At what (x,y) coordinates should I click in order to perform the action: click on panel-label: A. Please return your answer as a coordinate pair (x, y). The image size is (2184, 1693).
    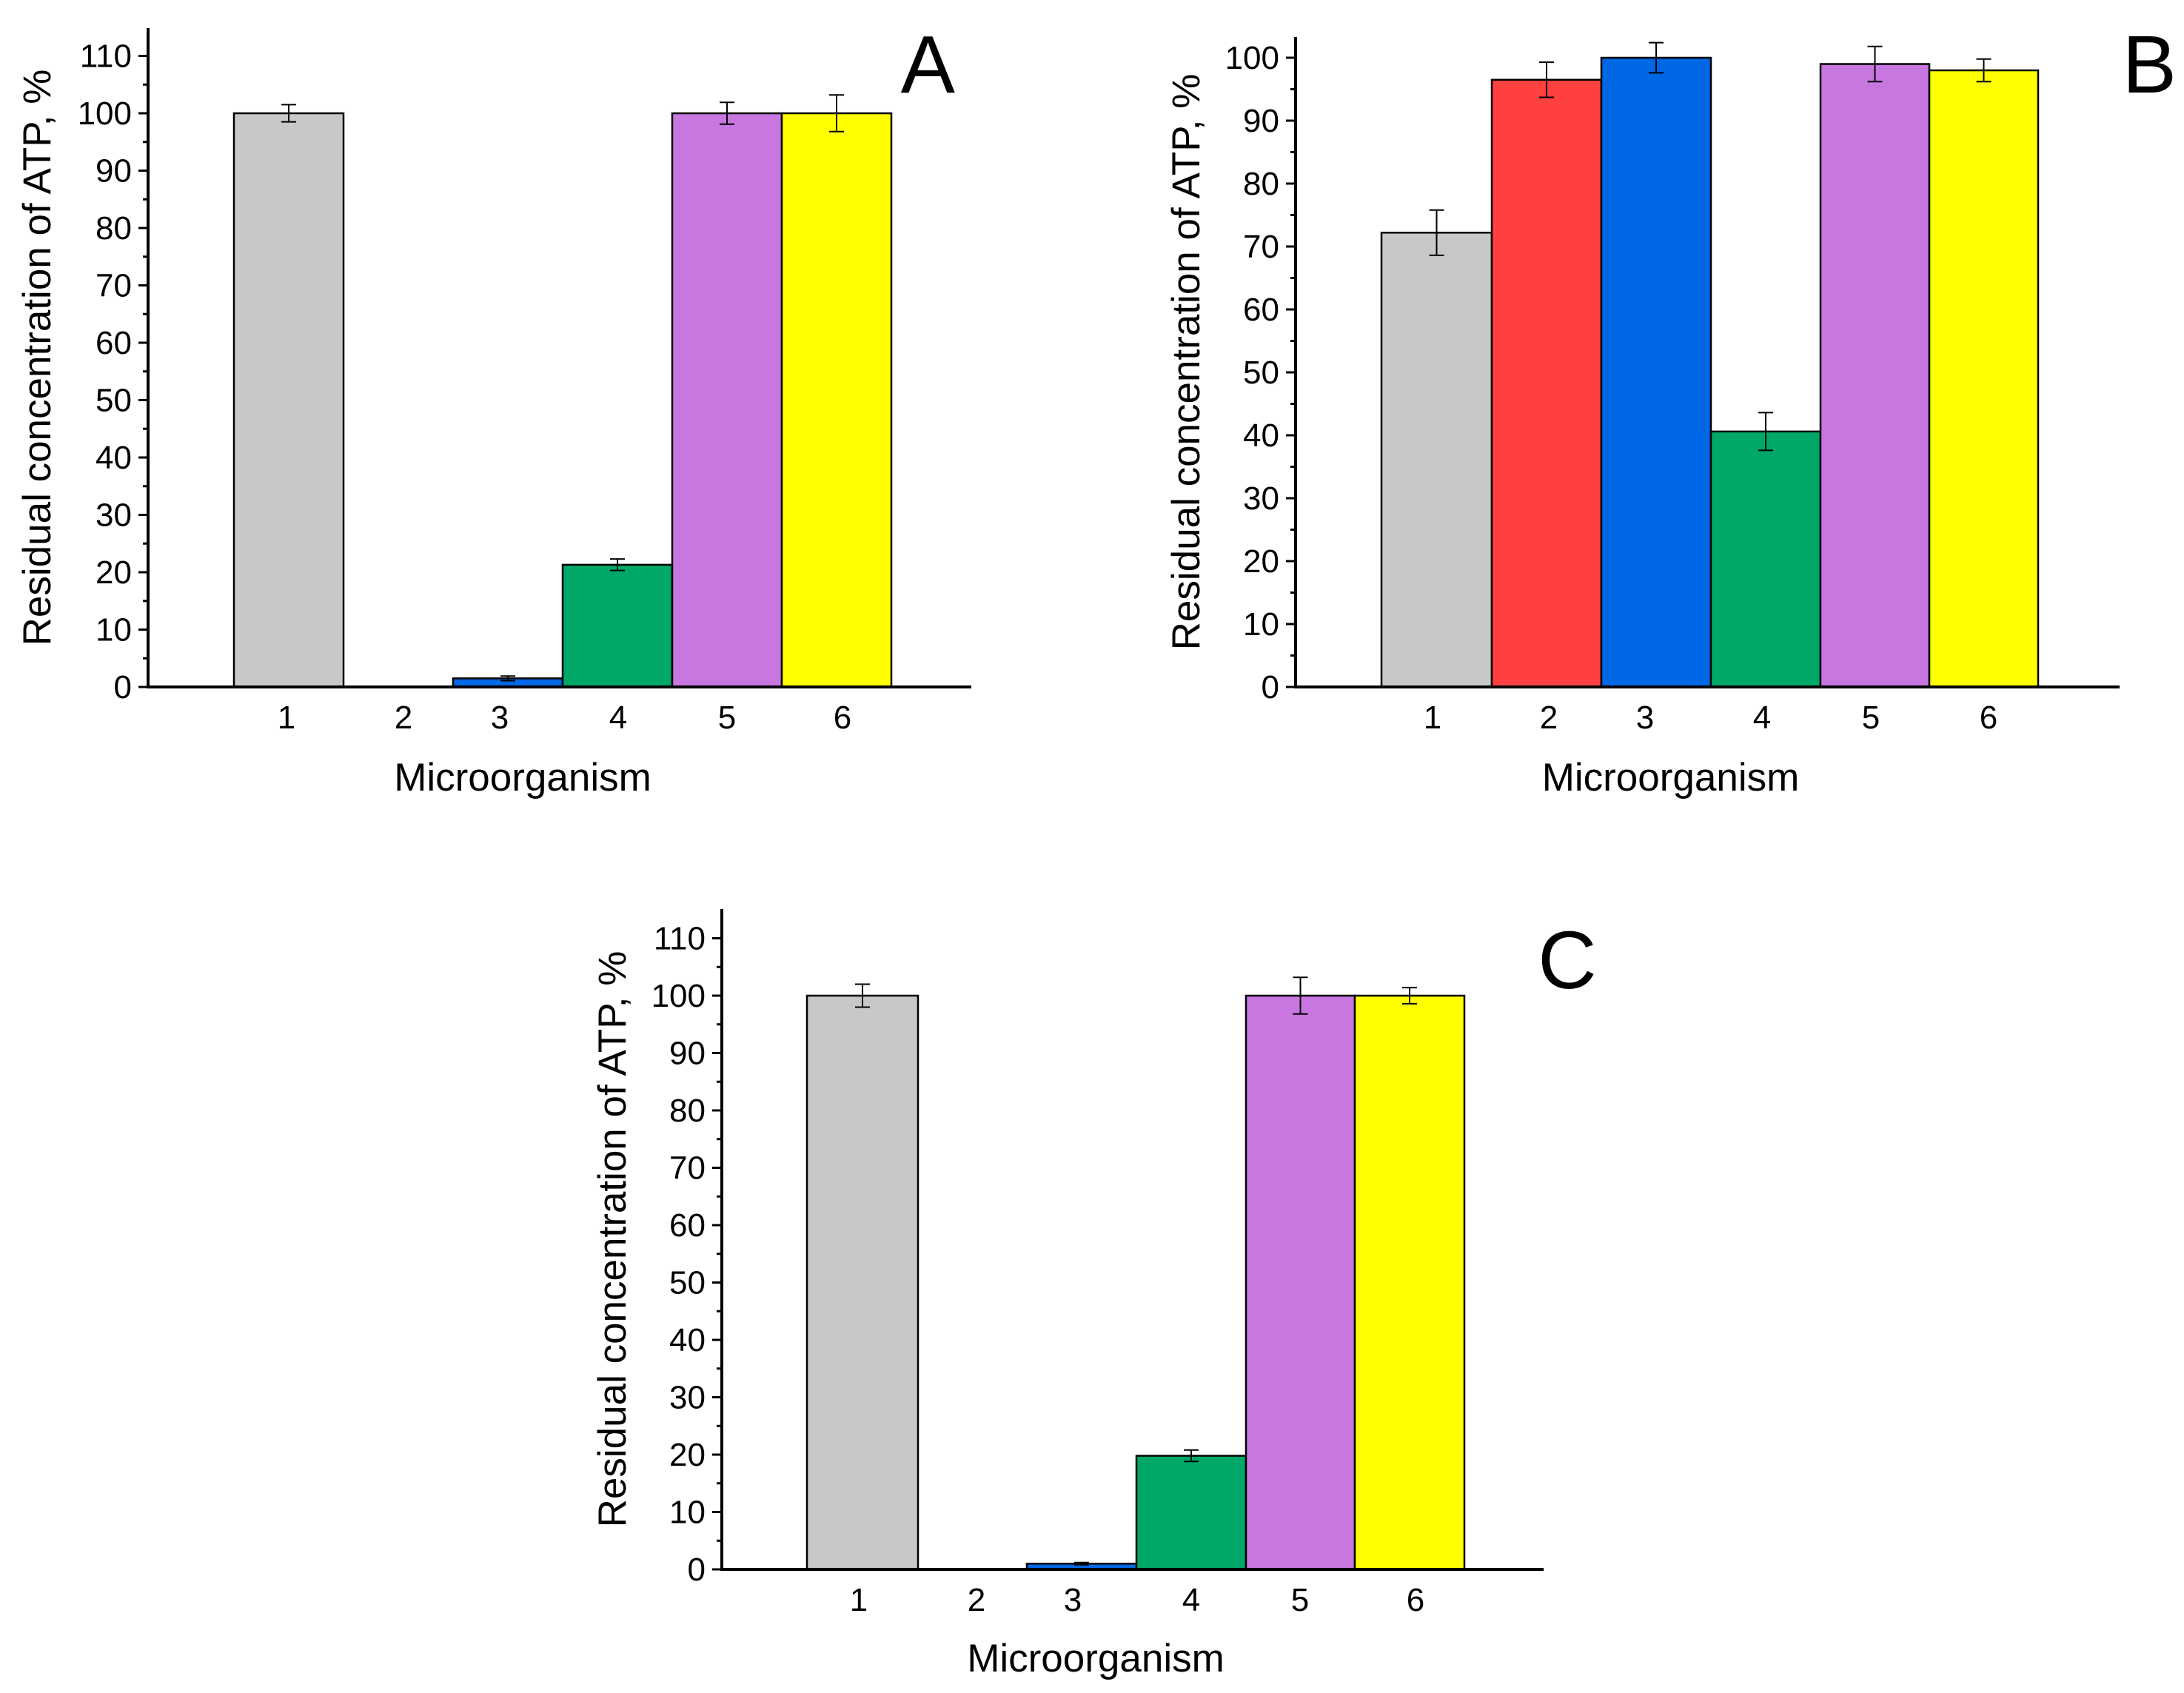
    Looking at the image, I should click on (928, 64).